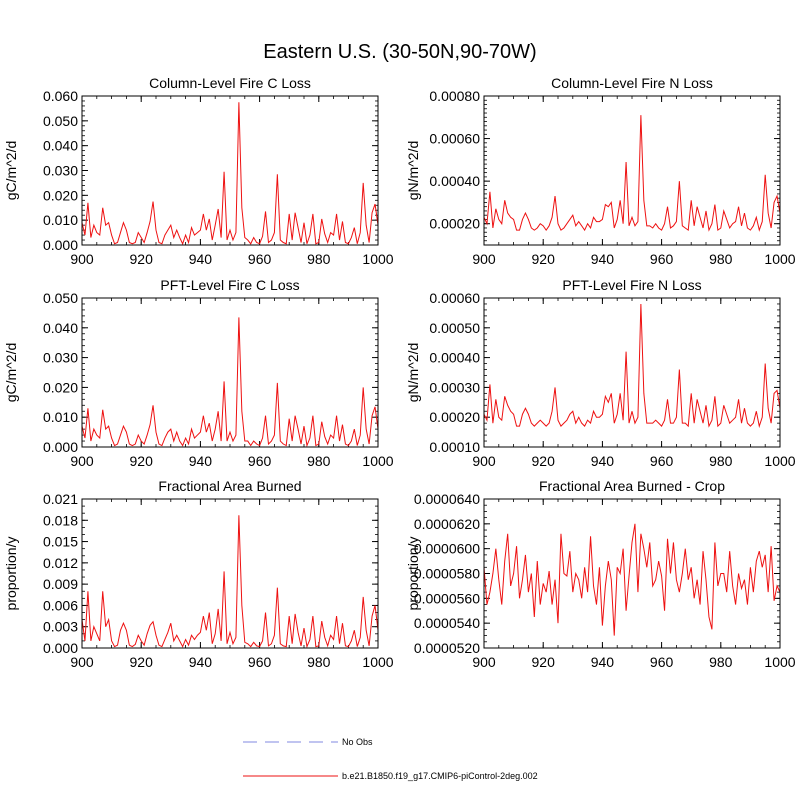 The width and height of the screenshot is (800, 800). Describe the element at coordinates (60, 584) in the screenshot. I see `y-tick-label: 0.009` at that location.